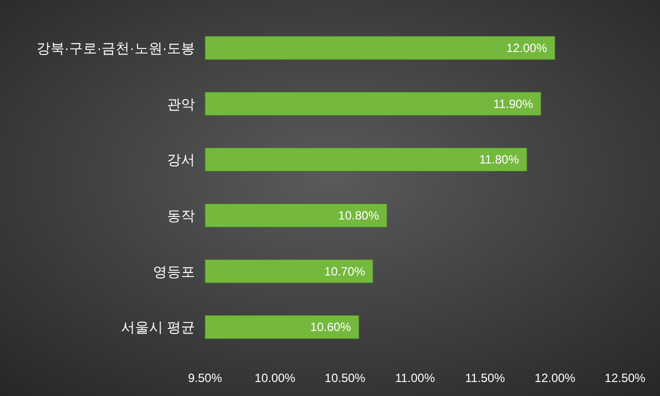 Image resolution: width=660 pixels, height=396 pixels. Describe the element at coordinates (415, 378) in the screenshot. I see `x-tick-label: 11.00%` at that location.